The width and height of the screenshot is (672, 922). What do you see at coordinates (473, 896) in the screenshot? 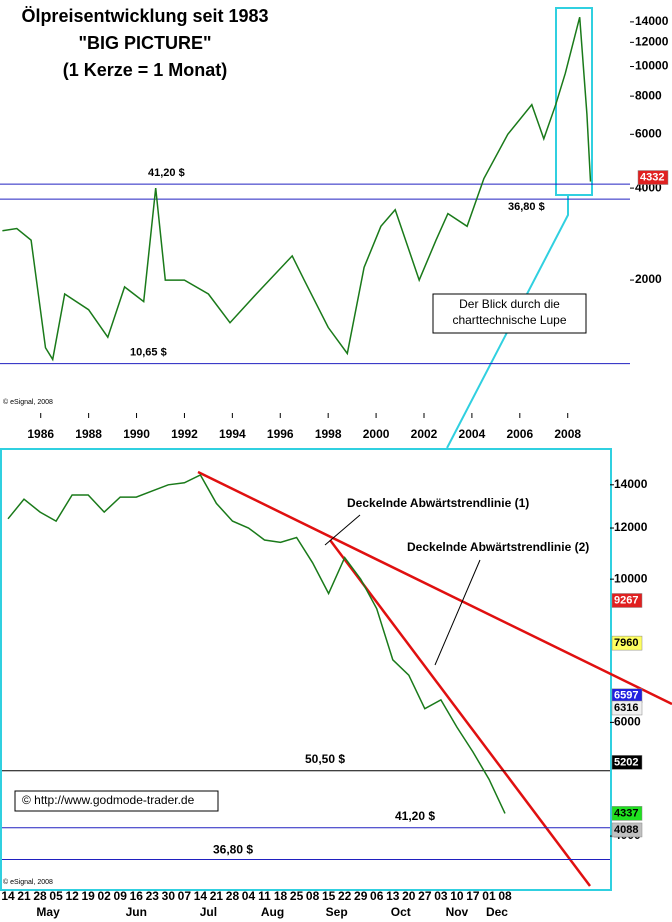
I see `x-tick-label: 17` at bounding box center [473, 896].